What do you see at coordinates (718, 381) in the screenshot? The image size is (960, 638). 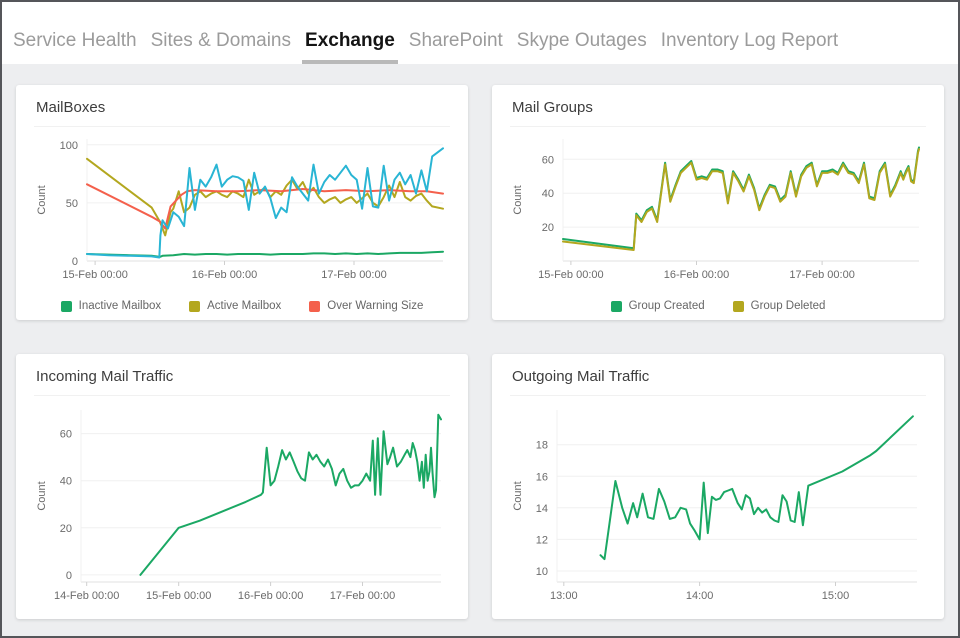 I see `chart-title: Outgoing Mail Traffic` at bounding box center [718, 381].